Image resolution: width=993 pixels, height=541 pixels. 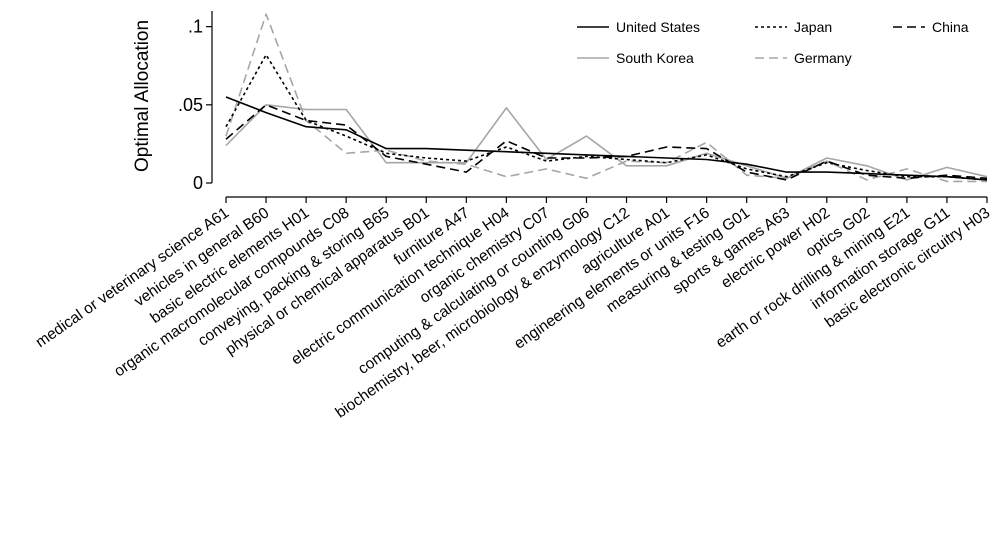 I want to click on y-tick-label: 0, so click(x=198, y=183).